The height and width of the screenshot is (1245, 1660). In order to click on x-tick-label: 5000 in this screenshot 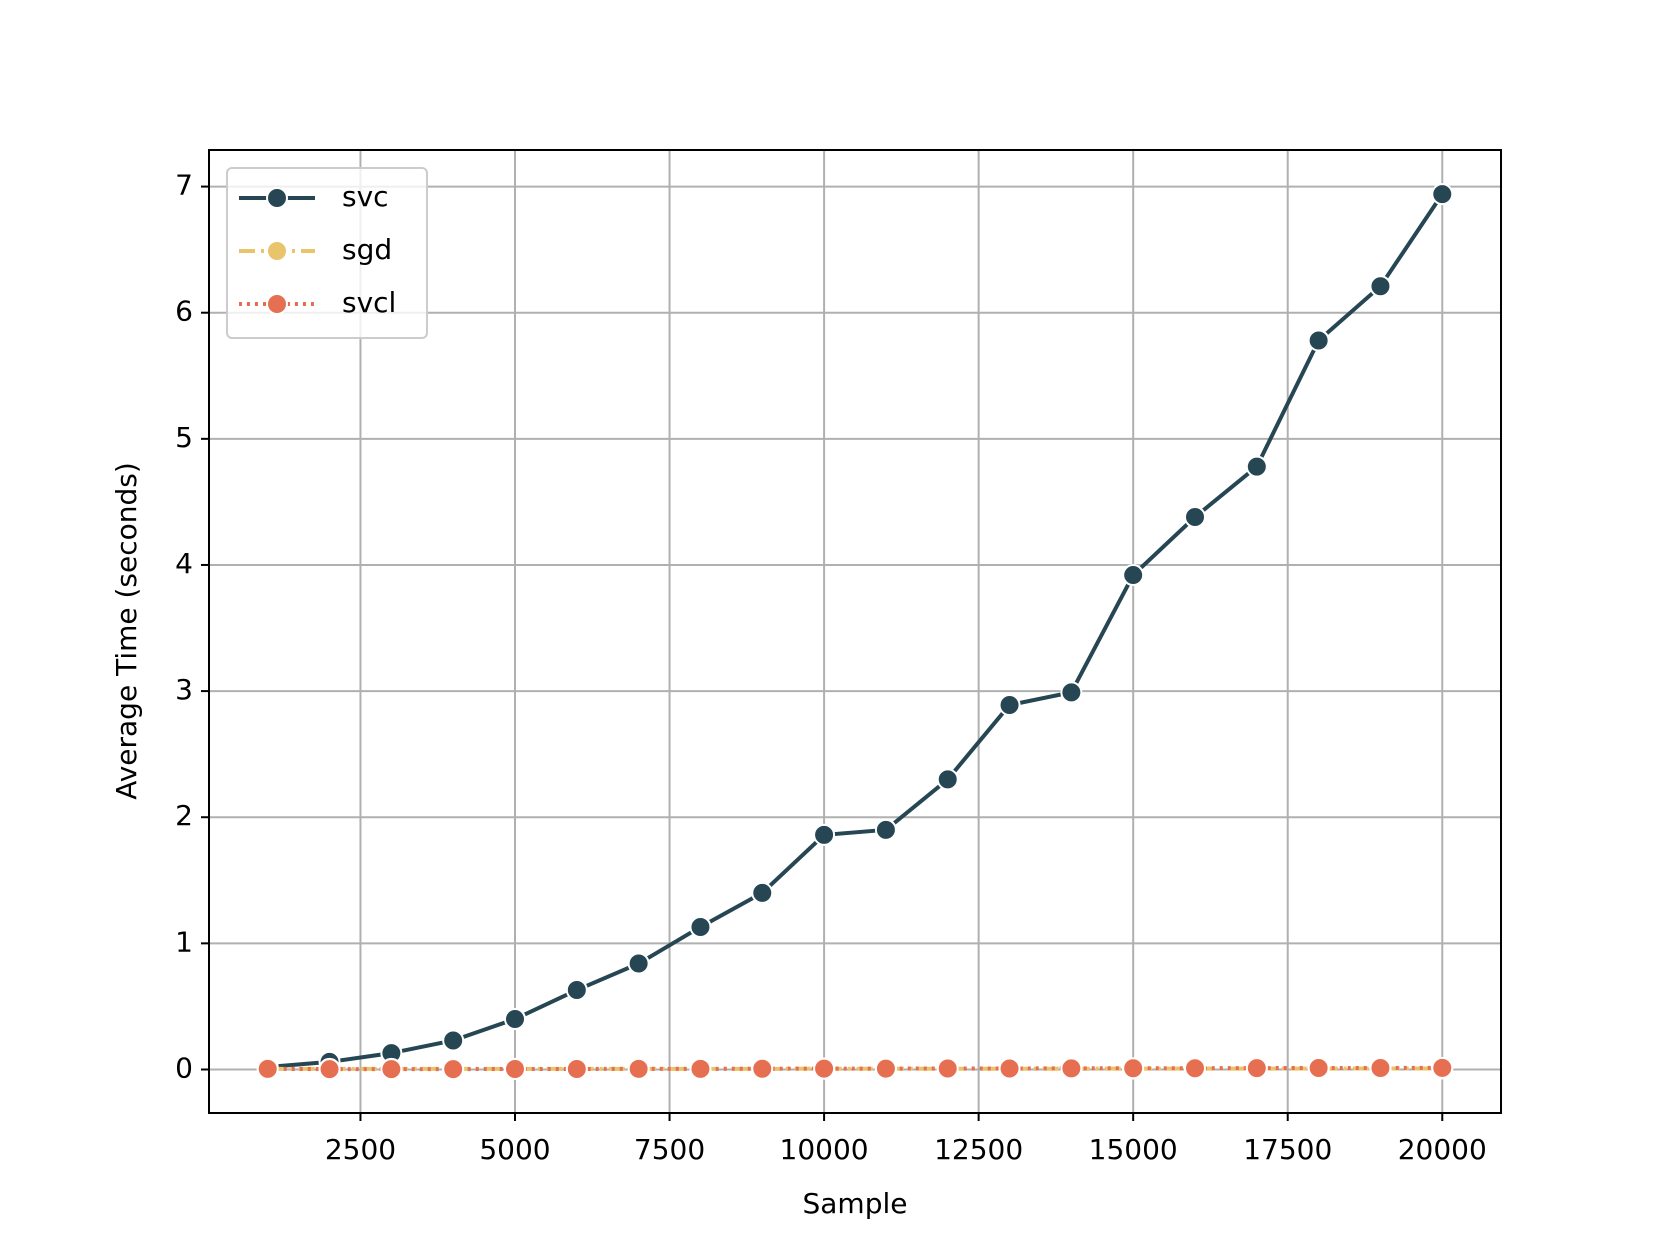, I will do `click(514, 1149)`.